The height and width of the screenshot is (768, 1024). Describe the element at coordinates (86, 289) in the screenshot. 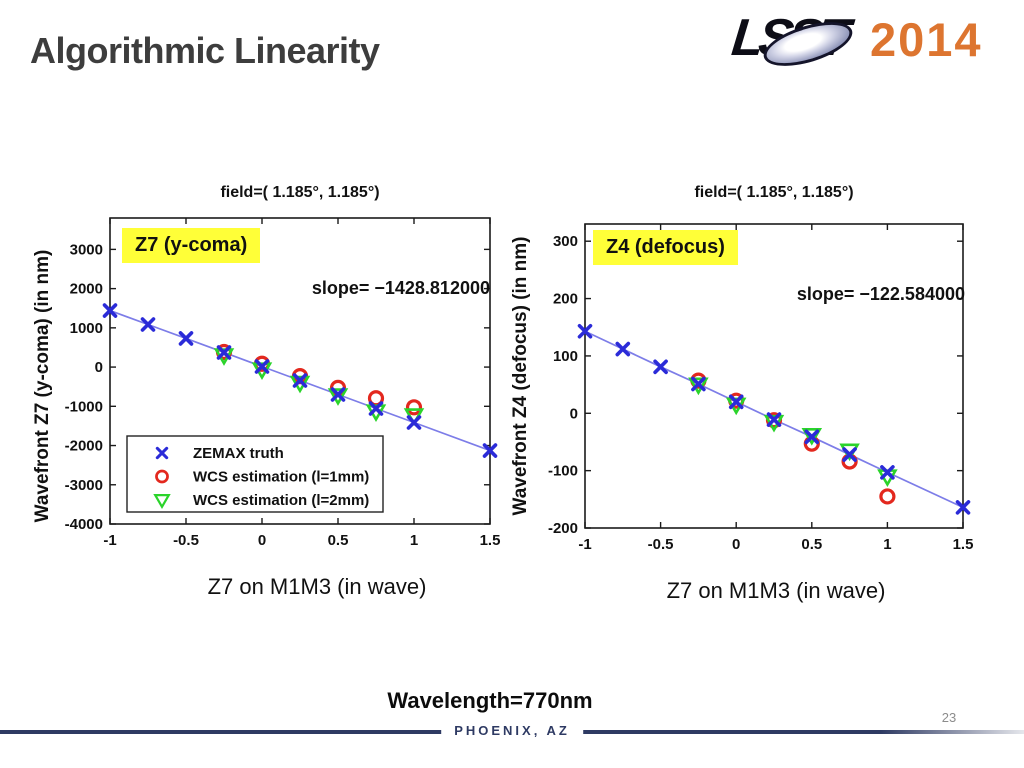

I see `svg-text: 2000` at that location.